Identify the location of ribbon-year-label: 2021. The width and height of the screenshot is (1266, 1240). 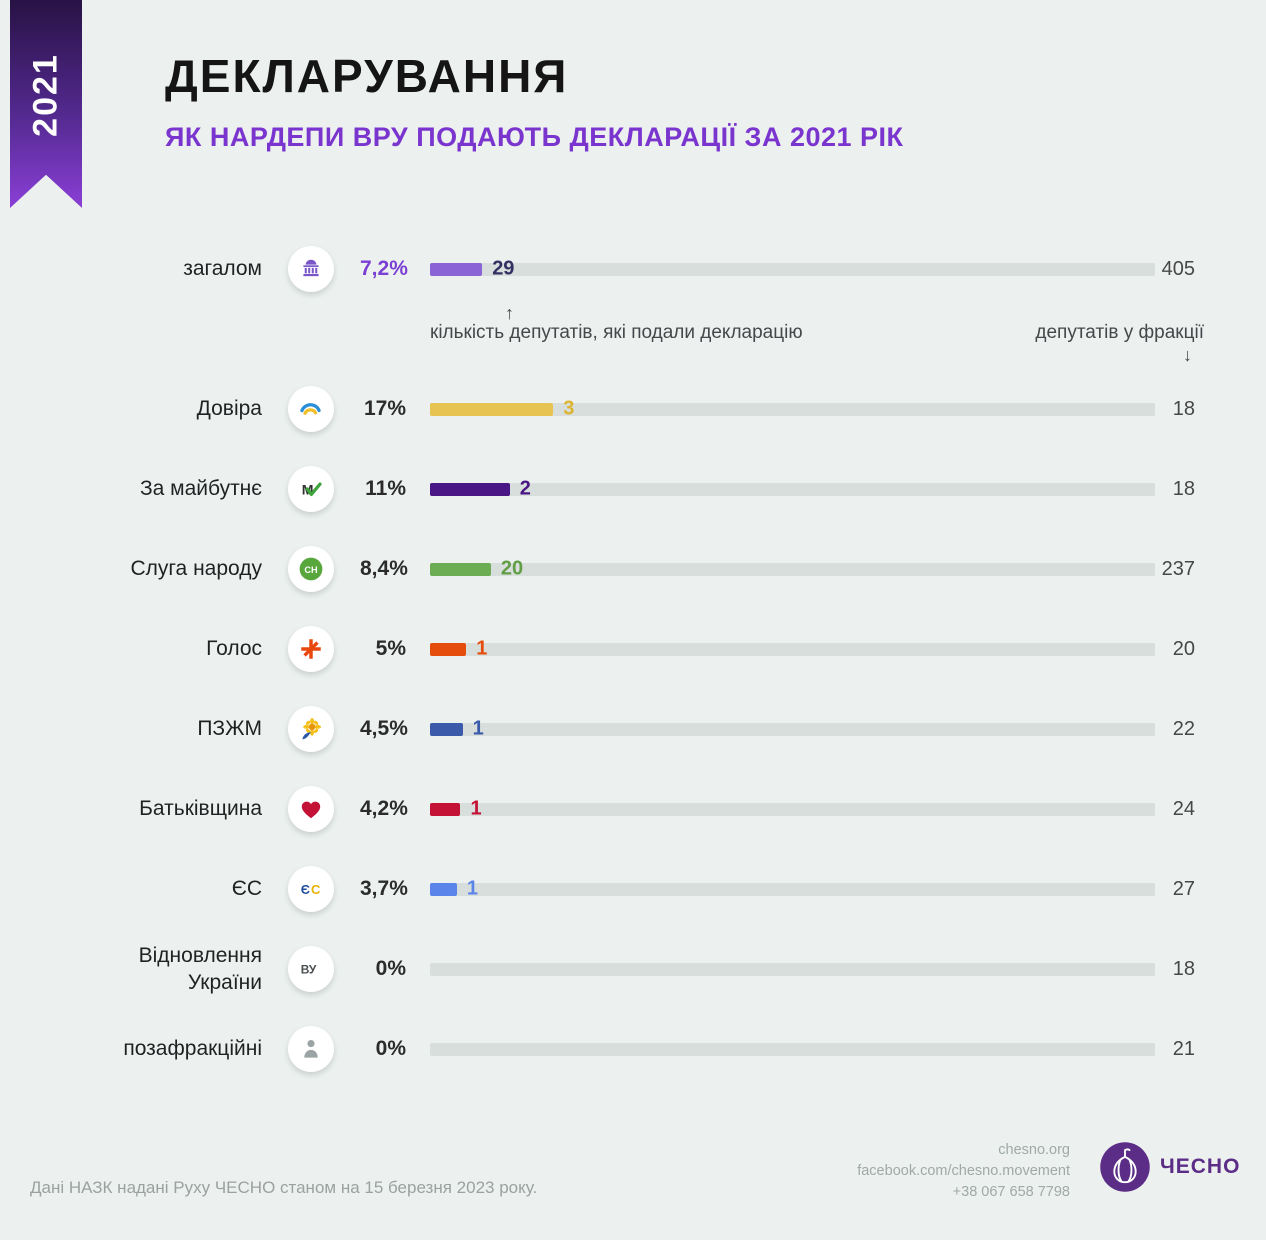
(45, 95).